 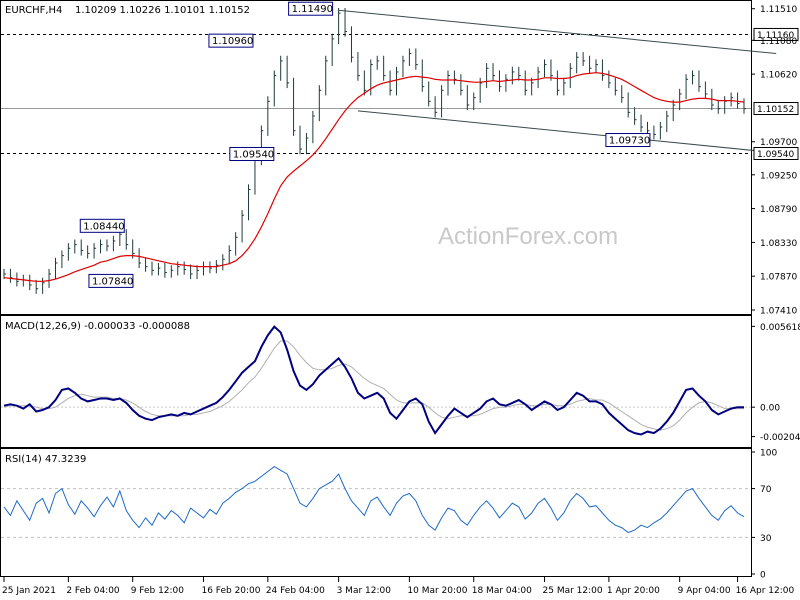 I want to click on rsi-series, so click(x=376, y=502).